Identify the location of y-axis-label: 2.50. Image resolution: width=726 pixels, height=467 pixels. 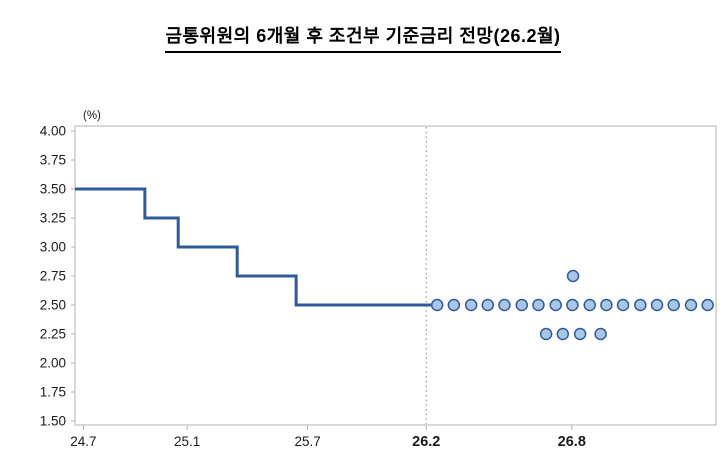
(53, 305).